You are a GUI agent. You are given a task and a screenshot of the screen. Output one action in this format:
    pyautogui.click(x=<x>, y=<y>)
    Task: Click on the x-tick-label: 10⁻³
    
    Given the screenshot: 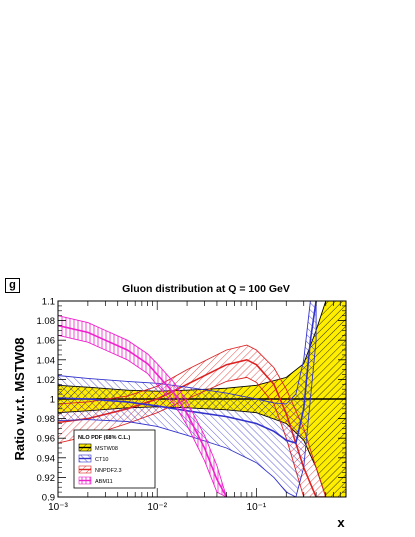 What is the action you would take?
    pyautogui.click(x=58, y=507)
    